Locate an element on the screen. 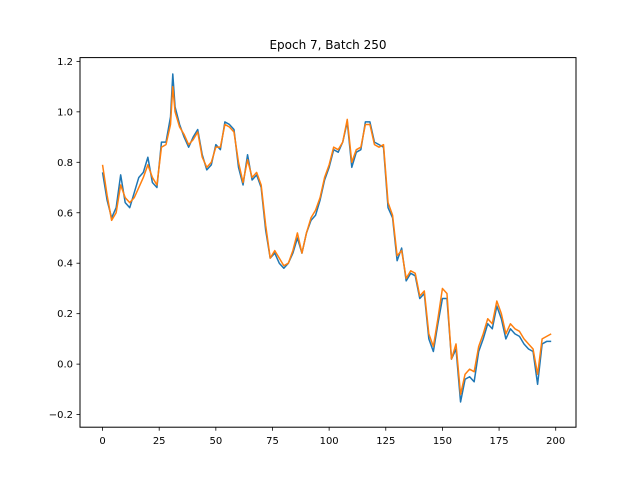 The image size is (640, 480). x-tick-label: 25 is located at coordinates (159, 441).